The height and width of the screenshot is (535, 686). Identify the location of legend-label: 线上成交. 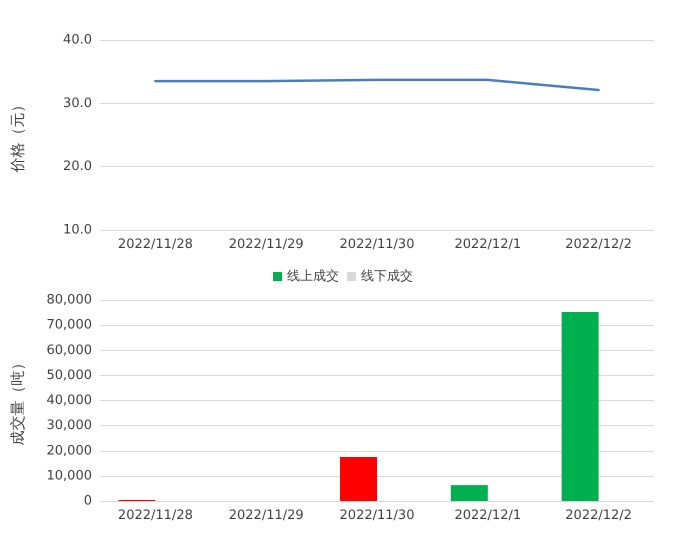
(313, 276).